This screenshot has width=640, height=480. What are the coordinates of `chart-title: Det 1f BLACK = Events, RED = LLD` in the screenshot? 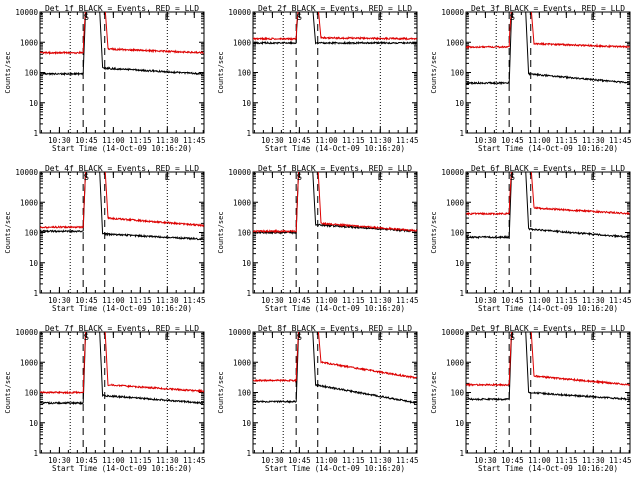 It's located at (122, 8).